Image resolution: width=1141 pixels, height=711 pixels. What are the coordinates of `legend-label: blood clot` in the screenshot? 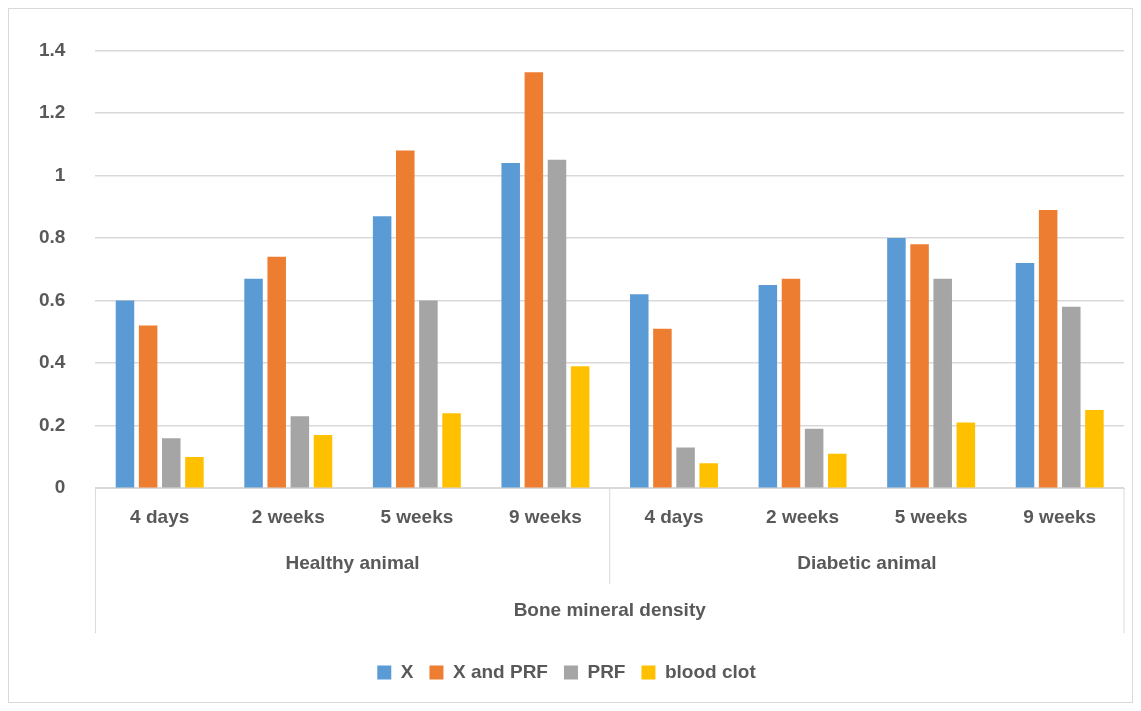 It's located at (710, 671).